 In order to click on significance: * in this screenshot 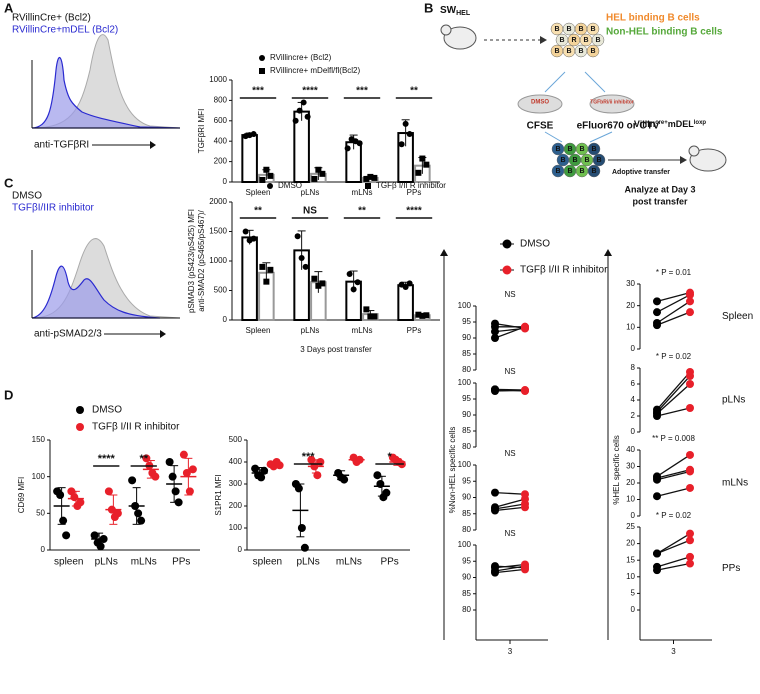, I will do `click(389, 457)`.